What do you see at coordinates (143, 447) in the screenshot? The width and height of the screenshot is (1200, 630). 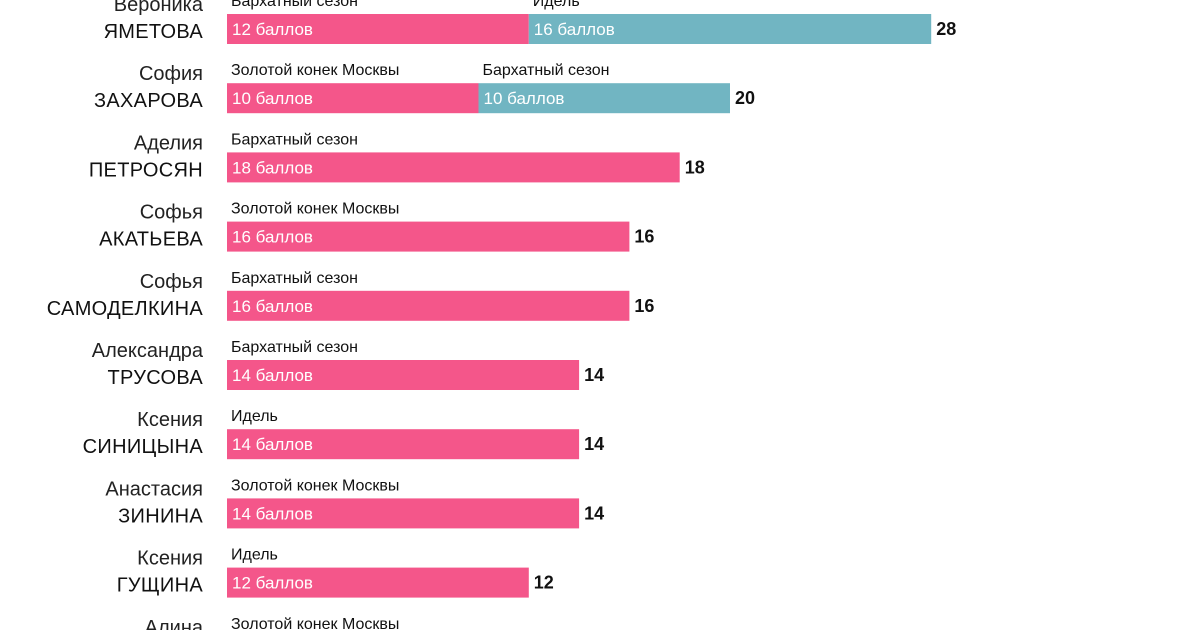 I see `athlete-last-name: СИНИЦЫНА` at bounding box center [143, 447].